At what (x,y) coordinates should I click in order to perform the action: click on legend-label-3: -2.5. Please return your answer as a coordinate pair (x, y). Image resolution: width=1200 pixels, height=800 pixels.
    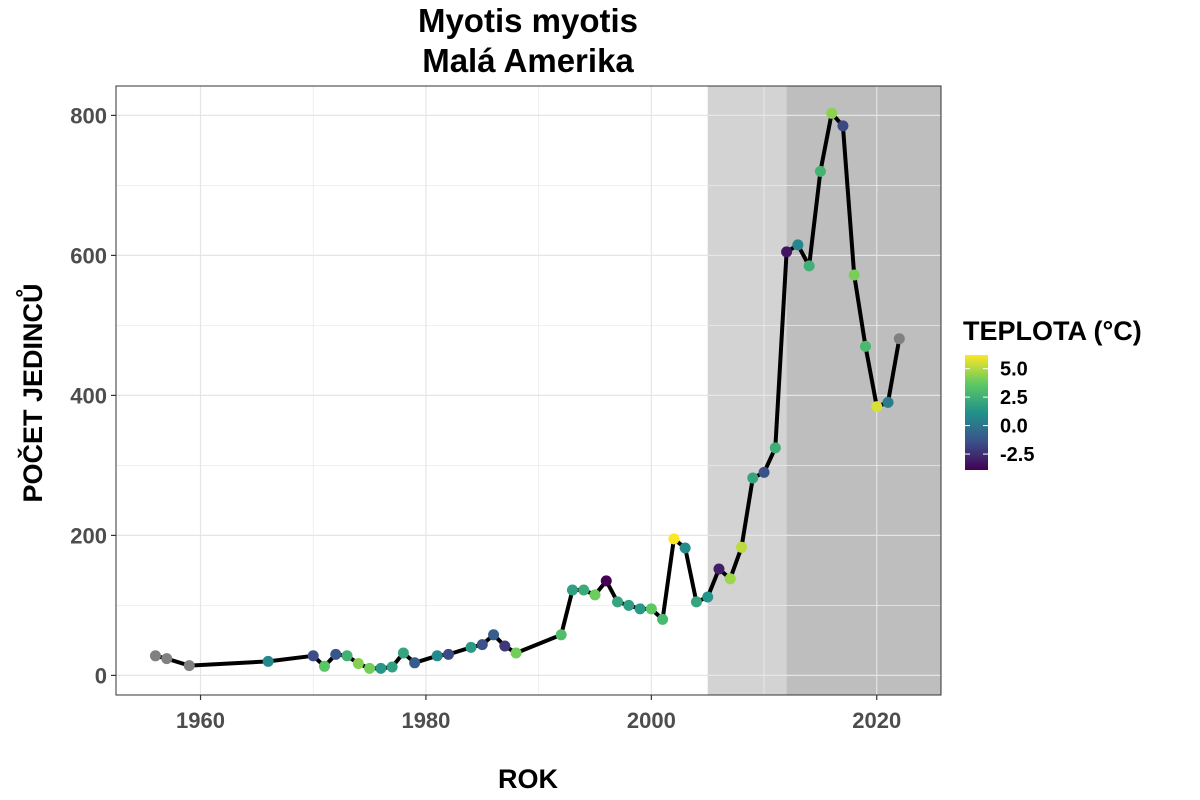
    Looking at the image, I should click on (1017, 455).